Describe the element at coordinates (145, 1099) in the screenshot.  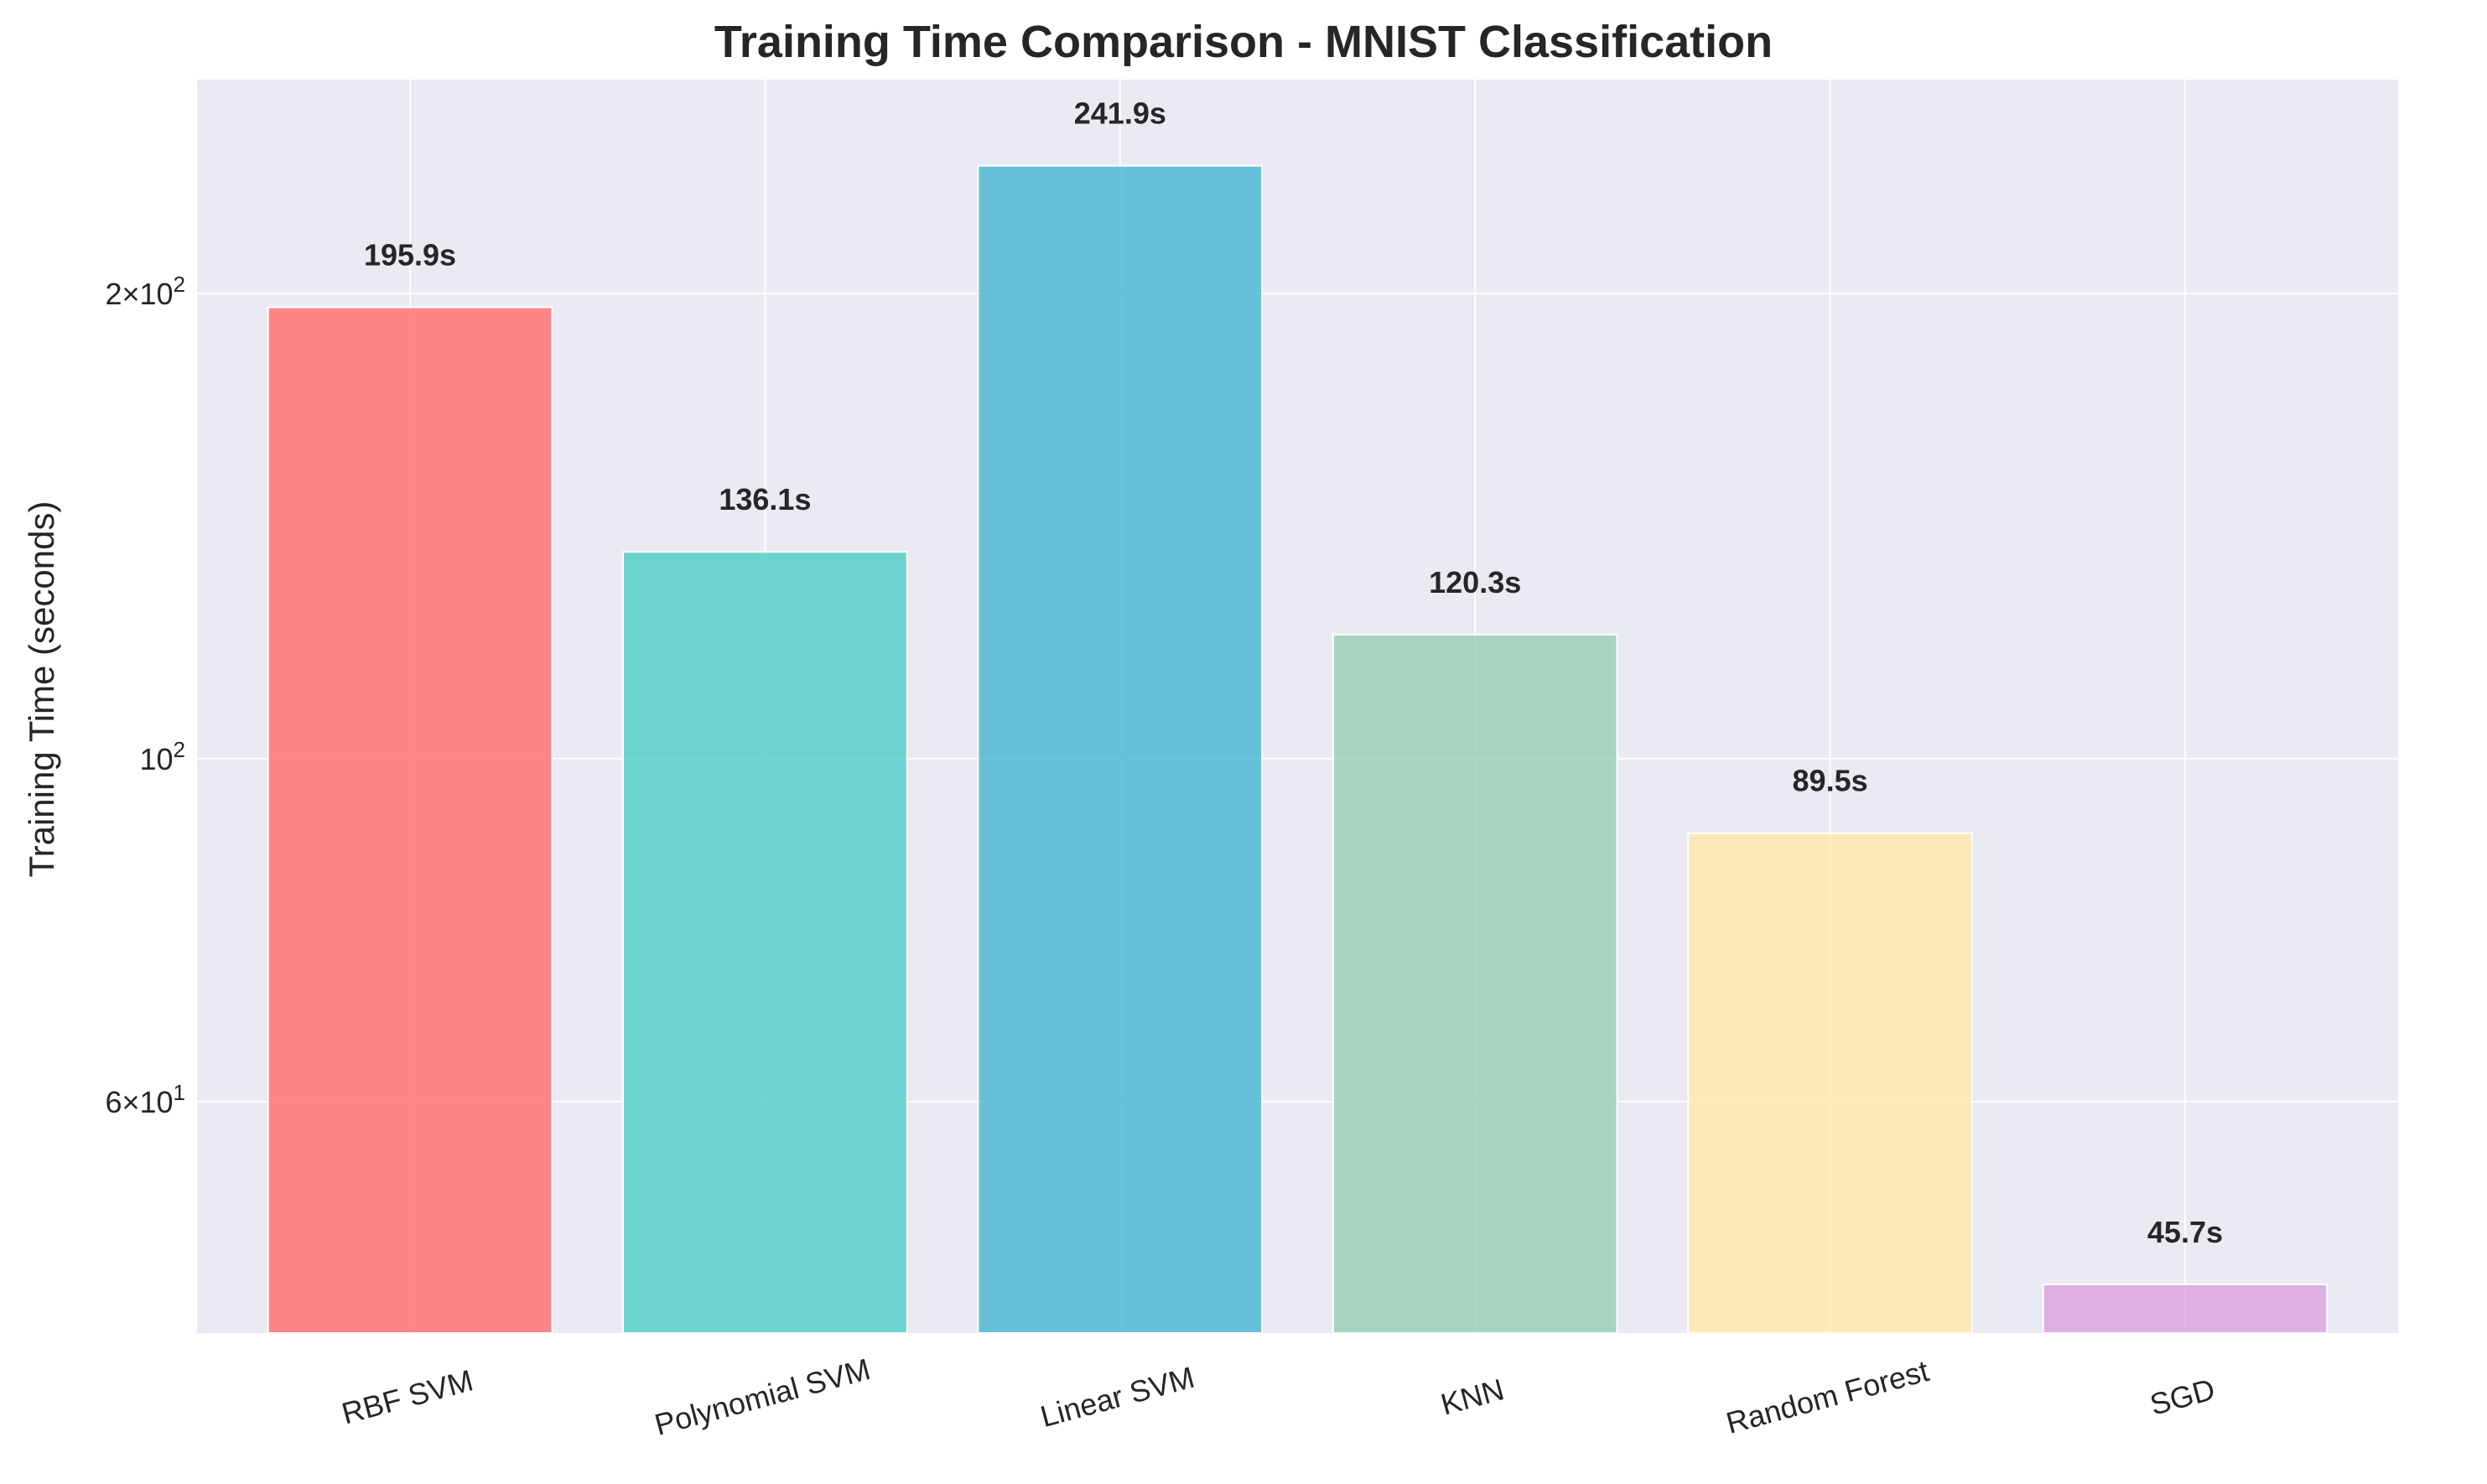
I see `y-tick-label: 6×10¹` at that location.